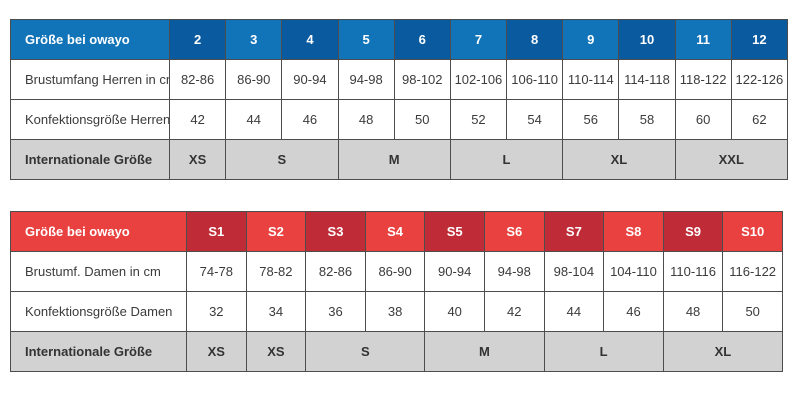  What do you see at coordinates (335, 311) in the screenshot?
I see `value-cell: 36` at bounding box center [335, 311].